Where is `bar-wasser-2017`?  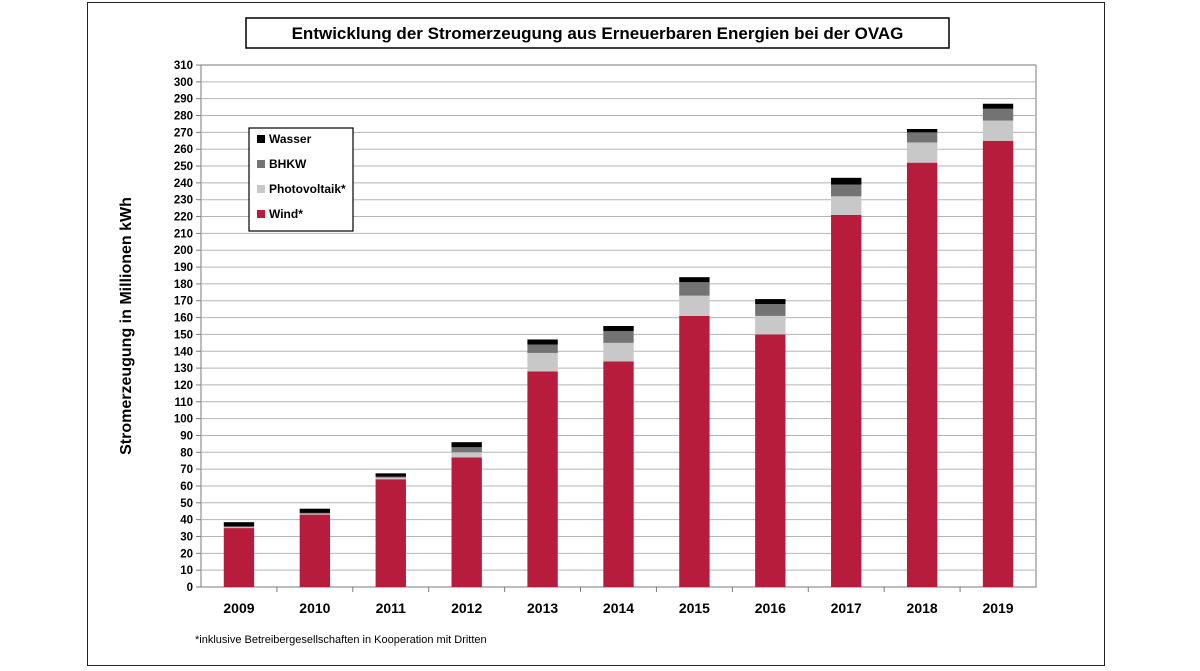 bar-wasser-2017 is located at coordinates (846, 181).